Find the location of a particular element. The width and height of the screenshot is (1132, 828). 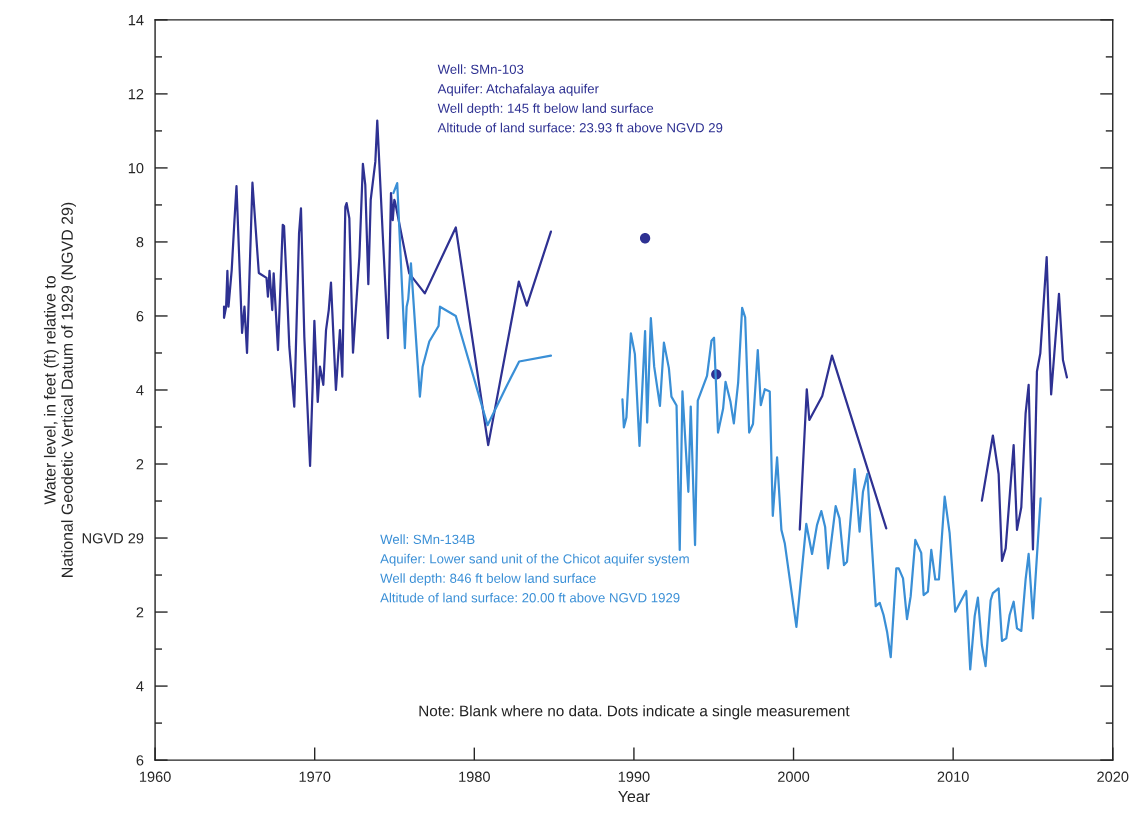

y-tick-label: 10 is located at coordinates (136, 168).